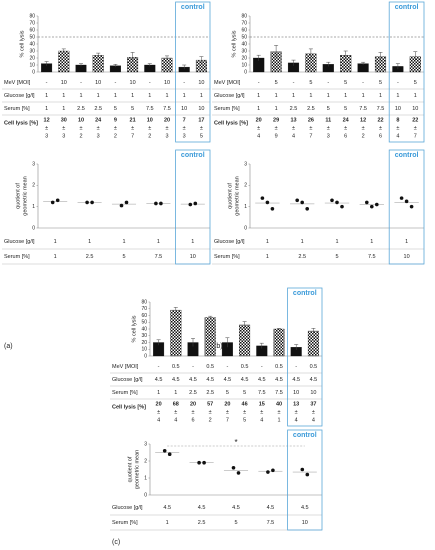  I want to click on row-label: Cell lysis [%], so click(21, 123).